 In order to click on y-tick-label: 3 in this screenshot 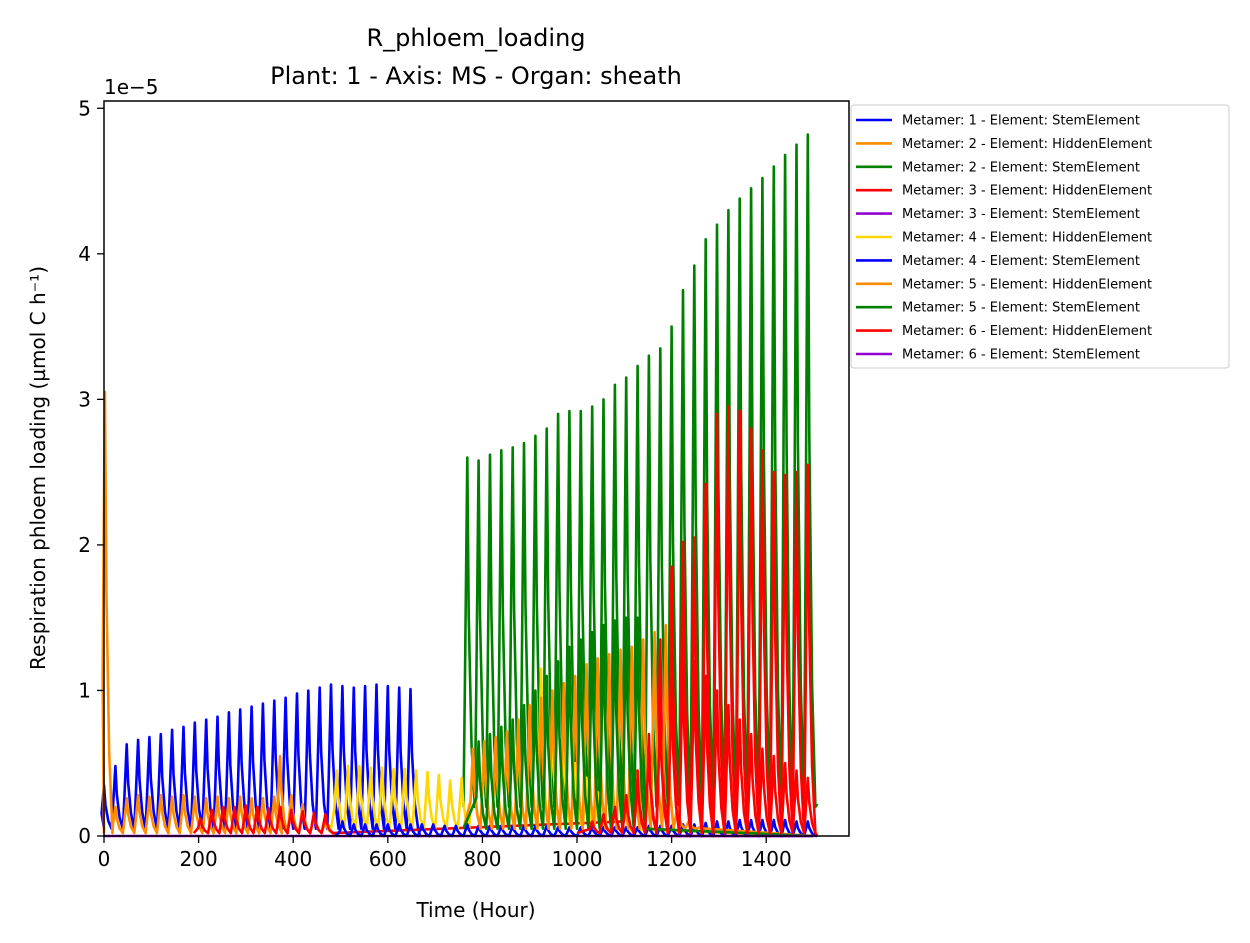, I will do `click(84, 399)`.